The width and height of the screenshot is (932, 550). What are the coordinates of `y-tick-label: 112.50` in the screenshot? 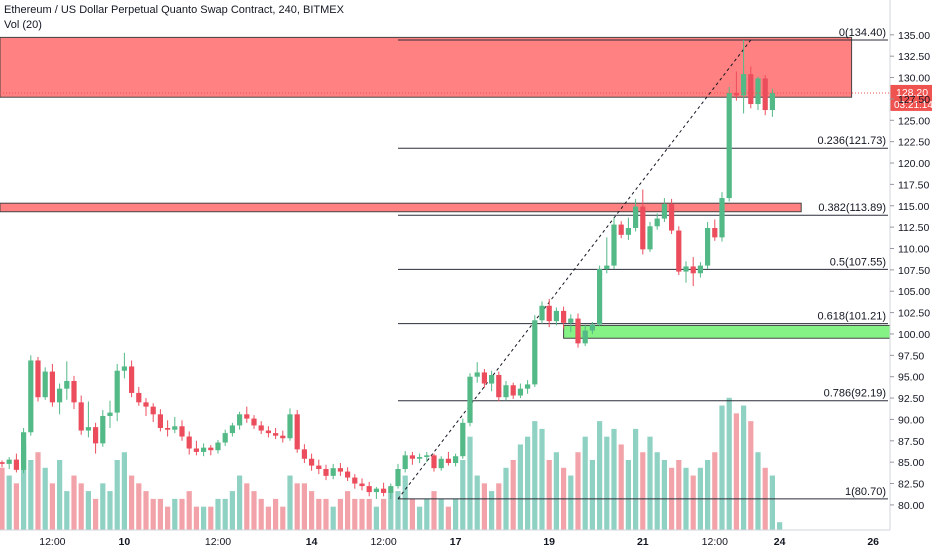 It's located at (913, 228).